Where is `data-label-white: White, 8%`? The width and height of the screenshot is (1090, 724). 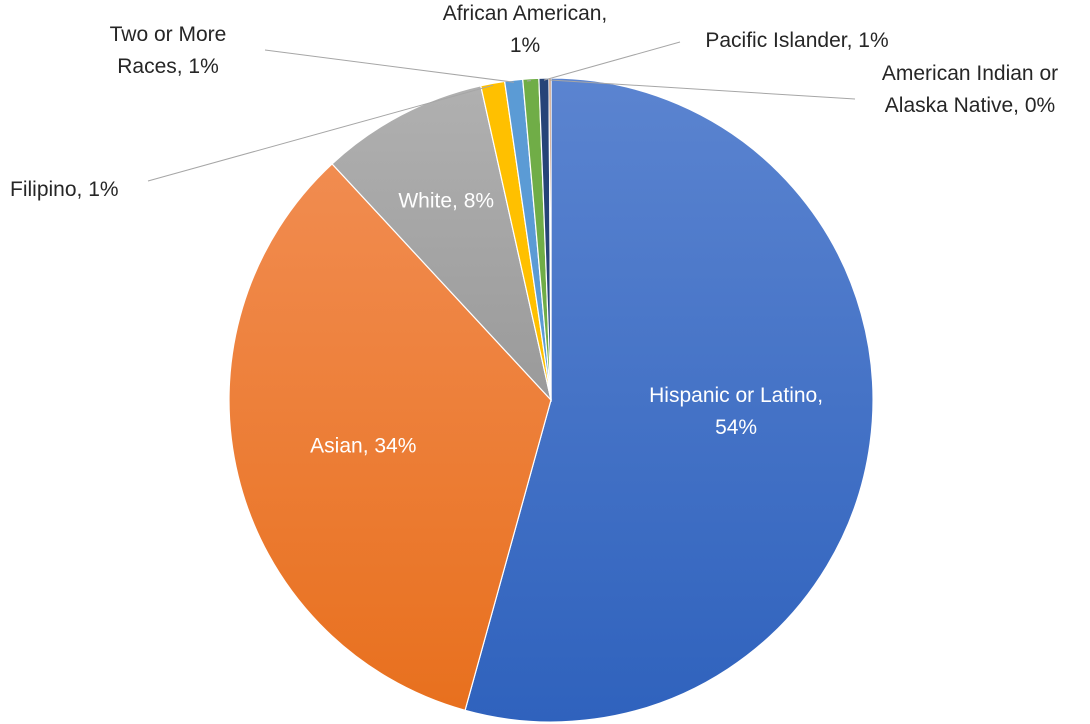 data-label-white: White, 8% is located at coordinates (446, 201).